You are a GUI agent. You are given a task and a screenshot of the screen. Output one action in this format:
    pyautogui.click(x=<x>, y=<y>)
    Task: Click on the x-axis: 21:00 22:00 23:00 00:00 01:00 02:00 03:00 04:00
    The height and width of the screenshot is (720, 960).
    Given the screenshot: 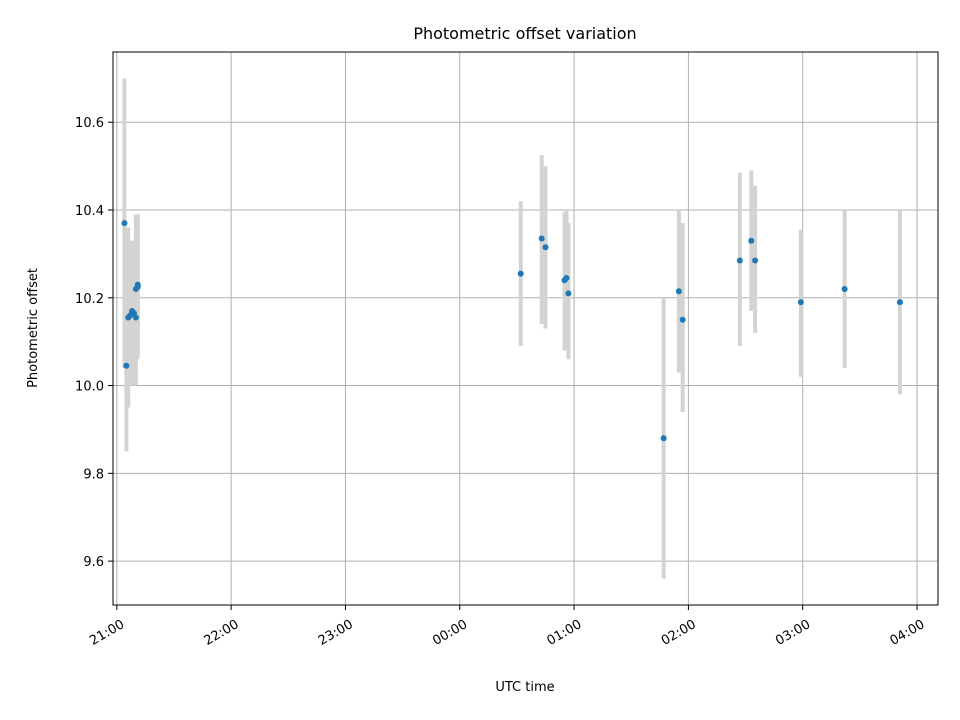 What is the action you would take?
    pyautogui.click(x=507, y=627)
    